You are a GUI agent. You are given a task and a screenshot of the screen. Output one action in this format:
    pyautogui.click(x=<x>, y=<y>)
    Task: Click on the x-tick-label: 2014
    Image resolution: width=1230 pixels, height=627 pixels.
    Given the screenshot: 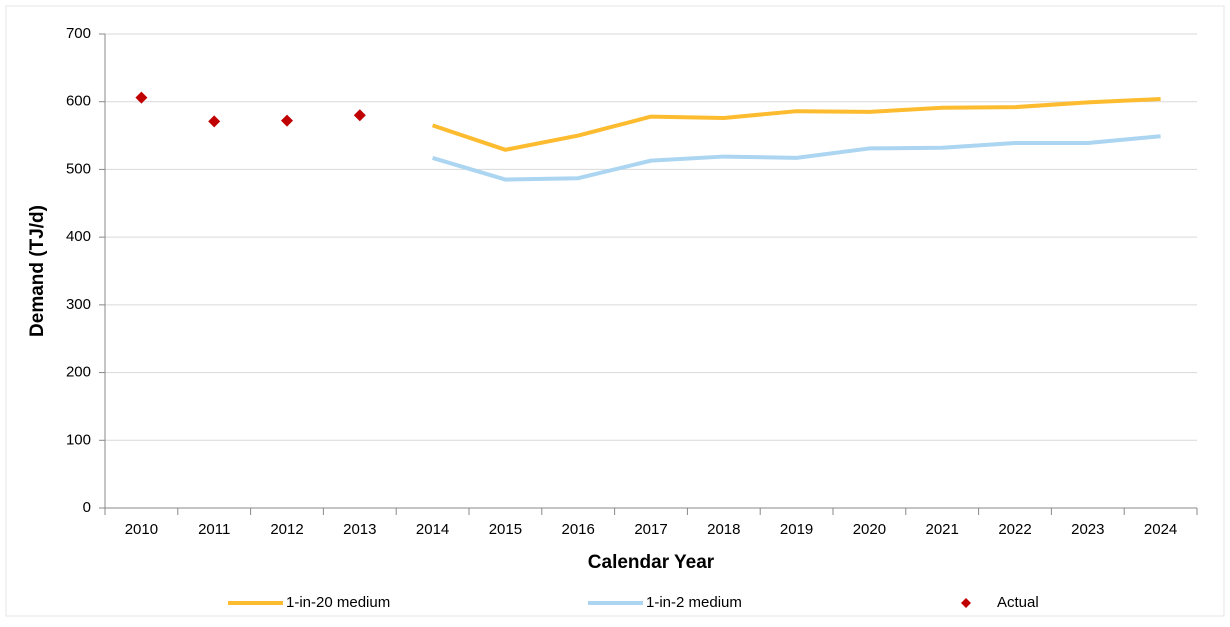 What is the action you would take?
    pyautogui.click(x=432, y=529)
    